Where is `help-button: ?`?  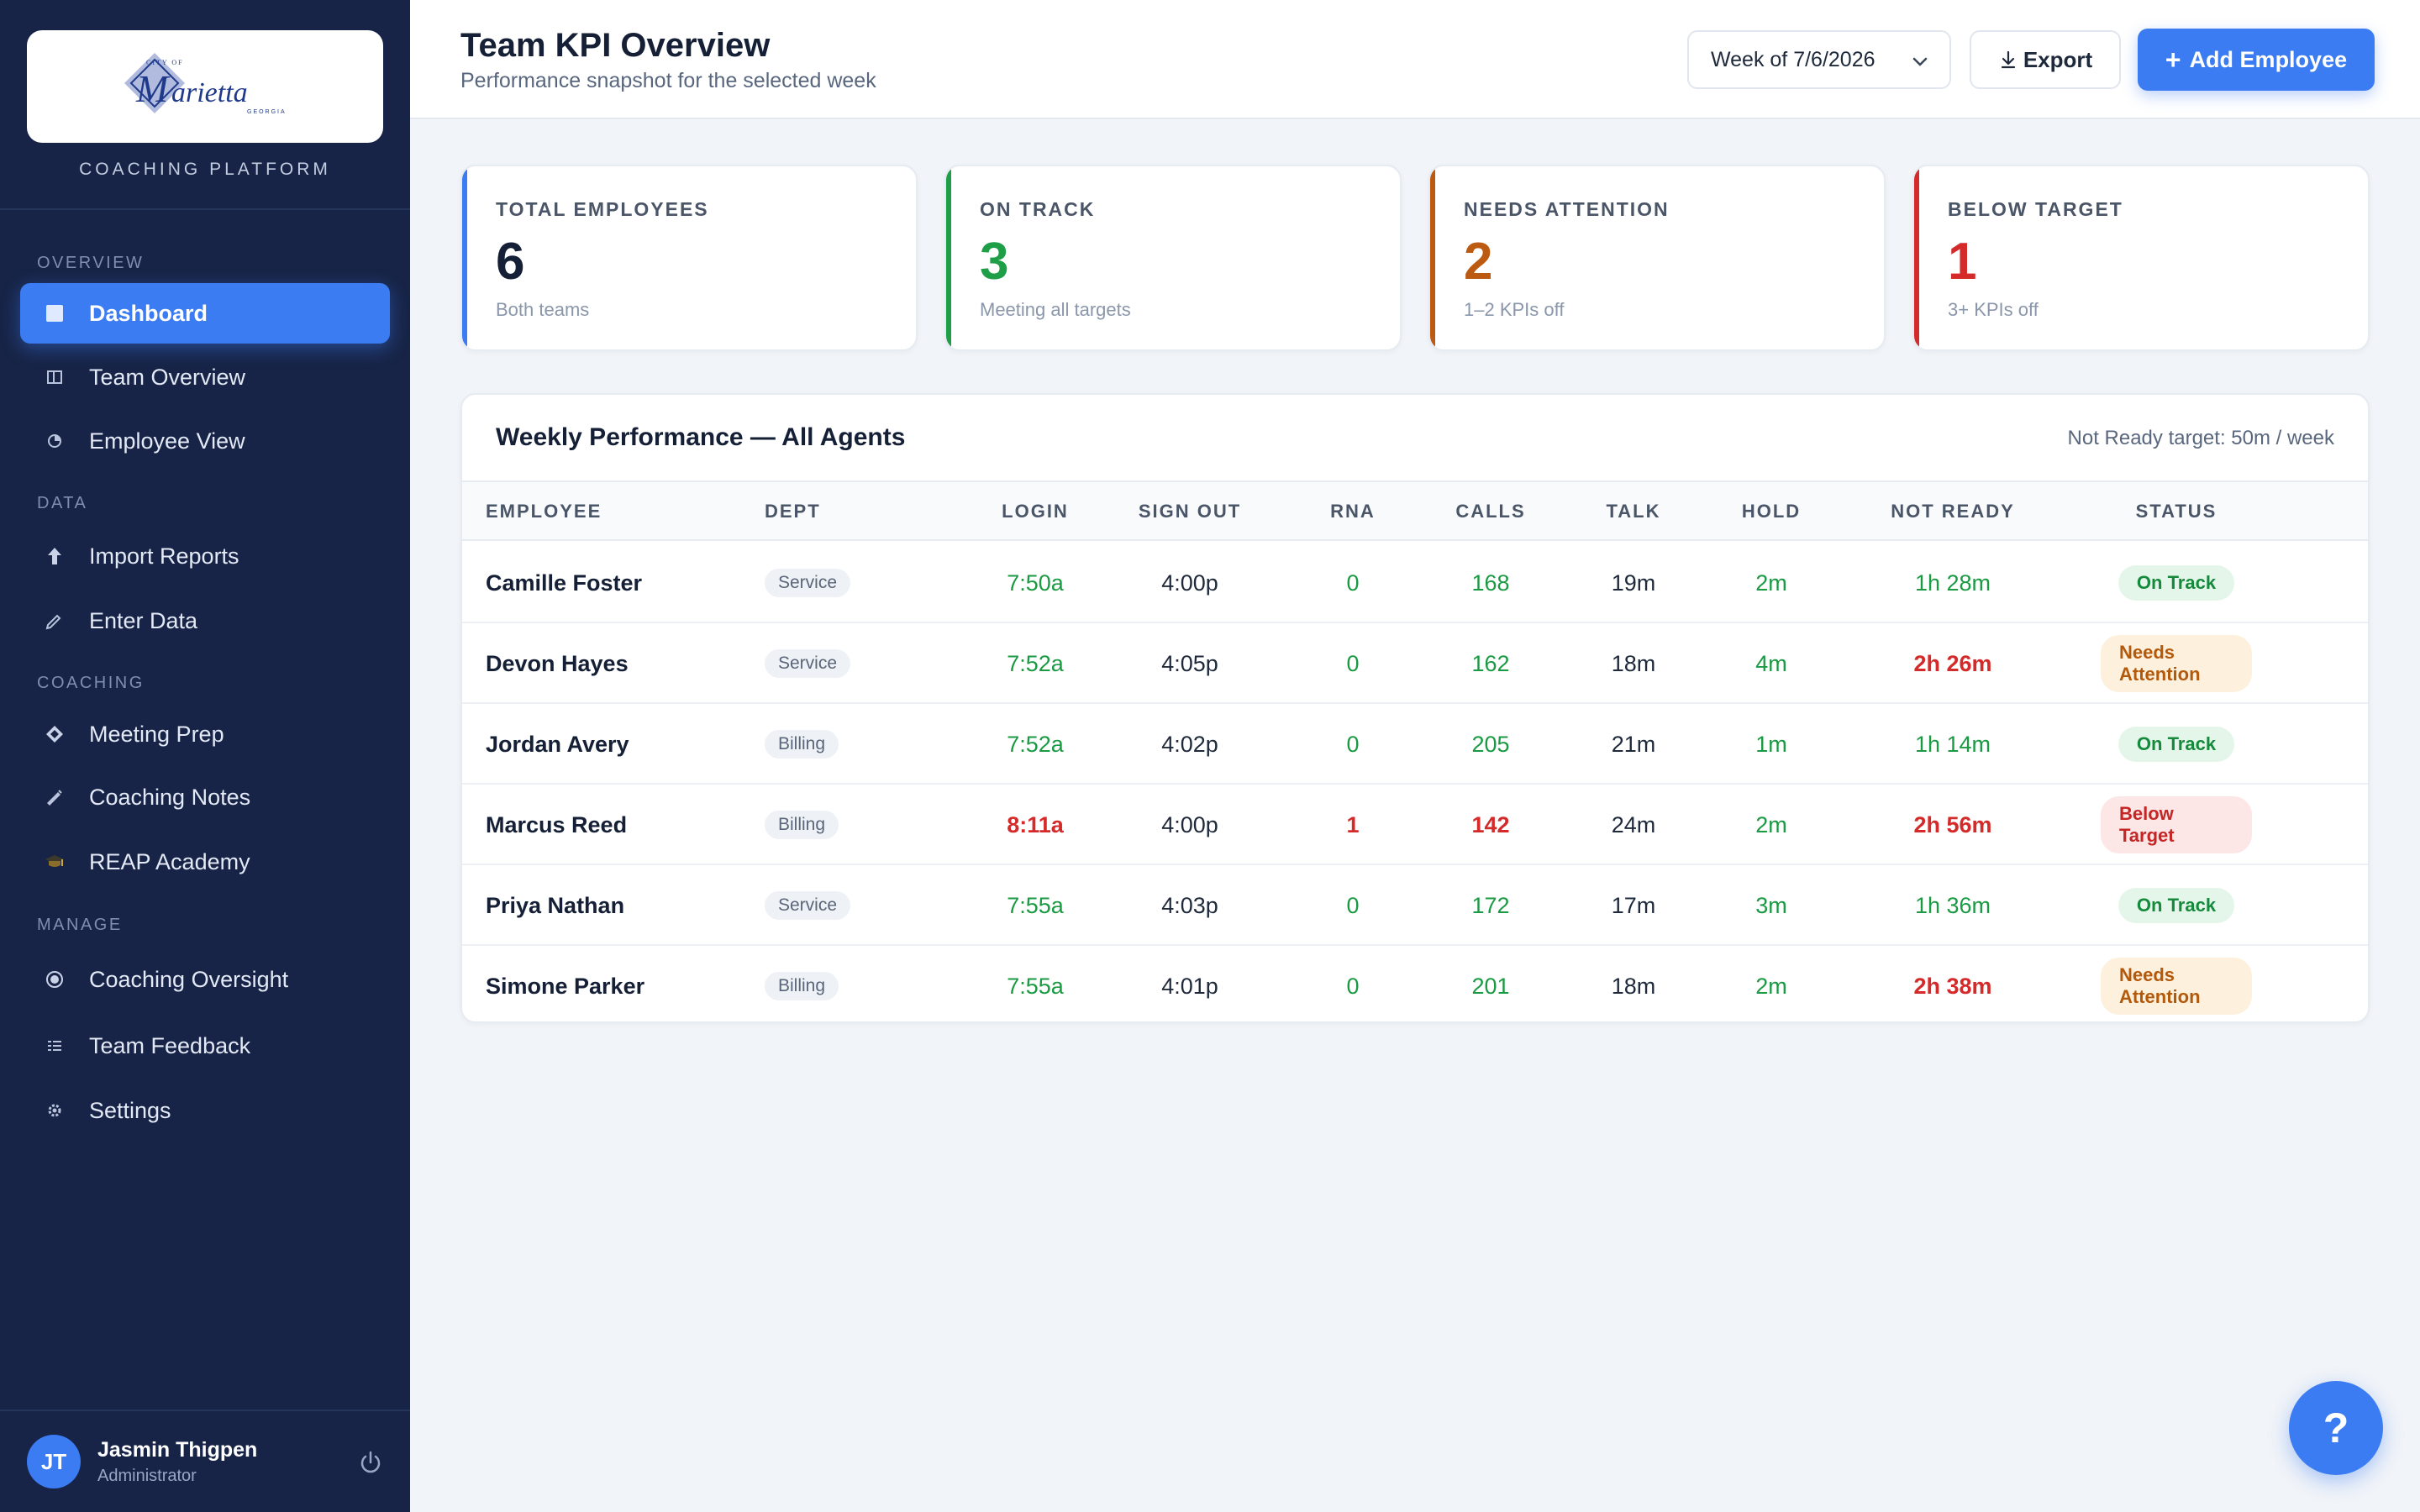
help-button: ? is located at coordinates (2336, 1428).